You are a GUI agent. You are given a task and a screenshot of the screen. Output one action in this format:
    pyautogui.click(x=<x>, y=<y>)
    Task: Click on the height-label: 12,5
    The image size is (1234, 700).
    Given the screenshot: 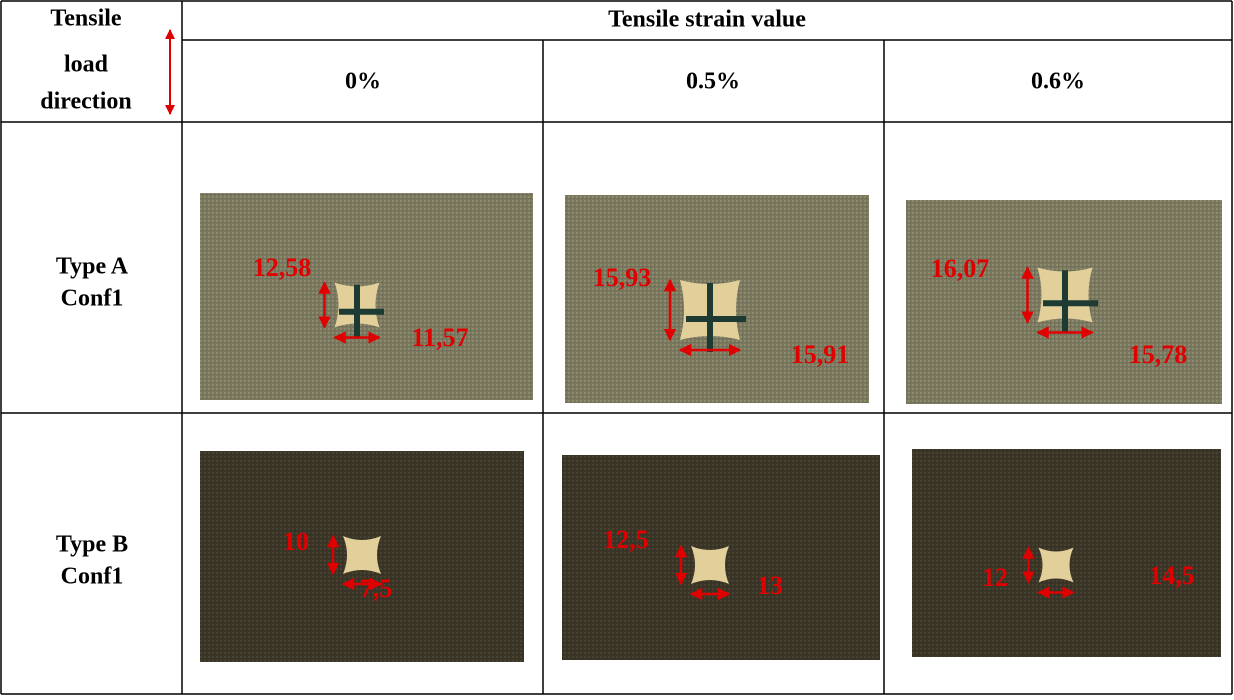 What is the action you would take?
    pyautogui.click(x=626, y=539)
    